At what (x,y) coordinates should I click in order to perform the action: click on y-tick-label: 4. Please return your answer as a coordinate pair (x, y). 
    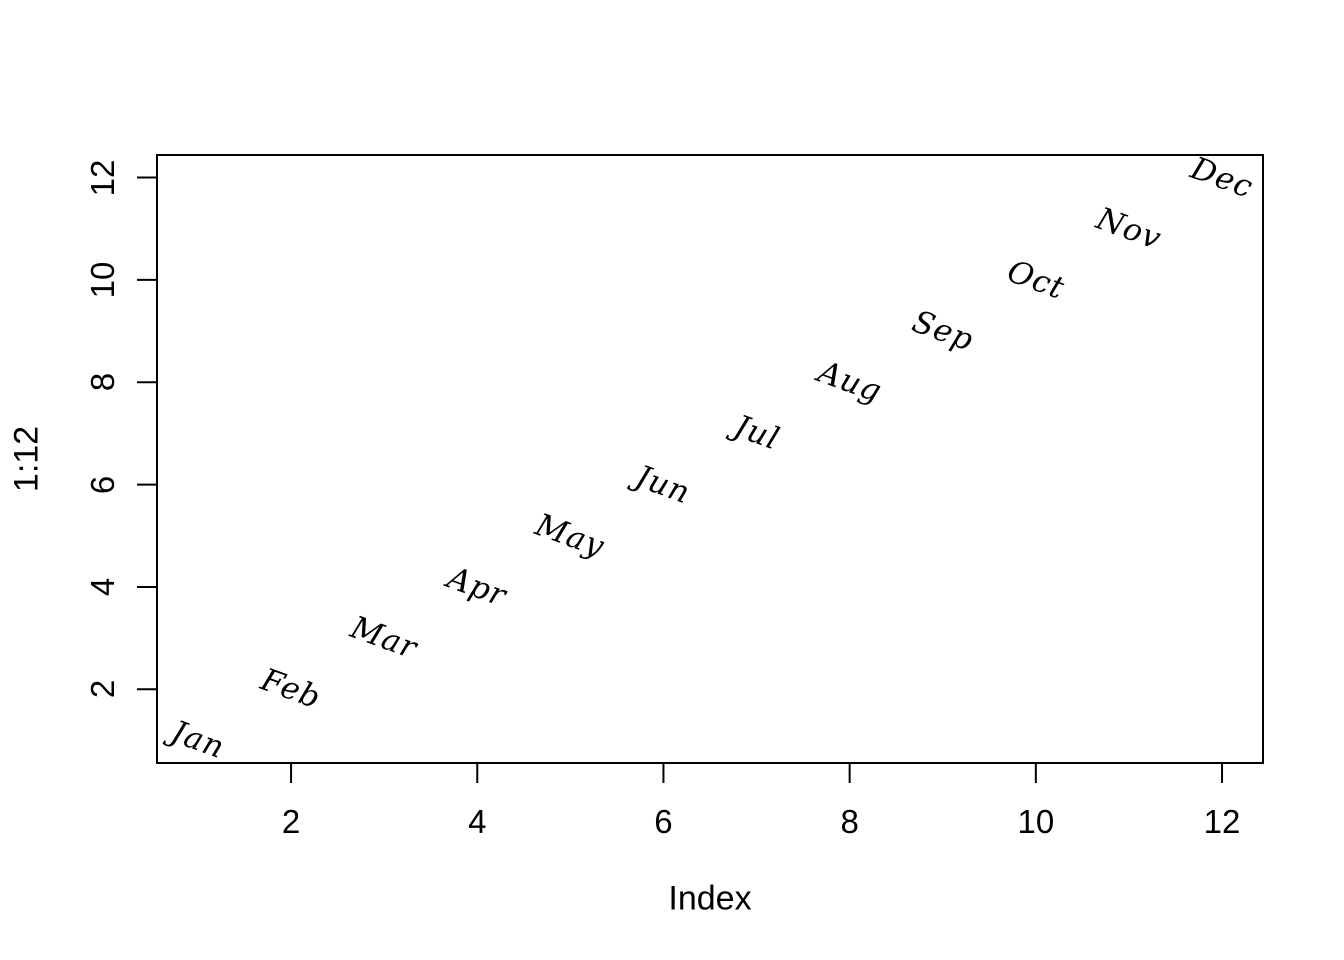
    Looking at the image, I should click on (102, 587).